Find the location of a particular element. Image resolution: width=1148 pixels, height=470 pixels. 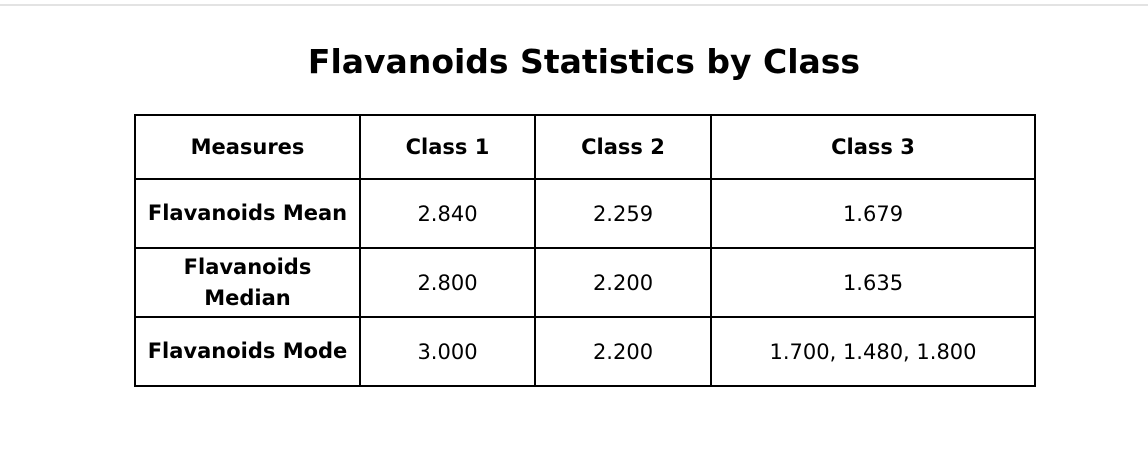

table-row: Flavanoids Median 2.800 2.200 1.635 is located at coordinates (585, 282).